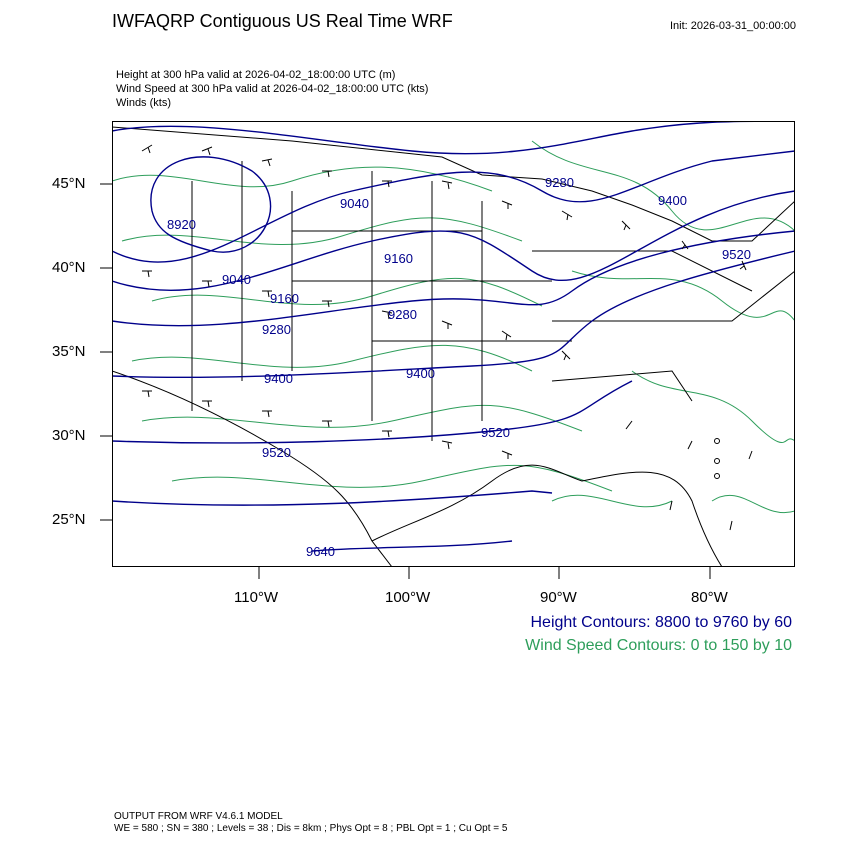 The width and height of the screenshot is (850, 850). I want to click on winds-field-label: Winds (kts), so click(143, 103).